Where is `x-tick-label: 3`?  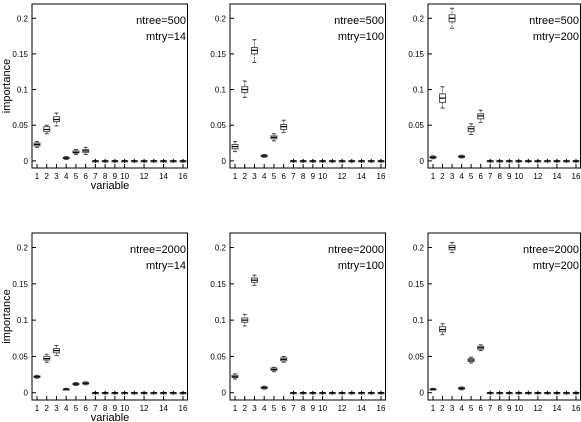 x-tick-label: 3 is located at coordinates (254, 176).